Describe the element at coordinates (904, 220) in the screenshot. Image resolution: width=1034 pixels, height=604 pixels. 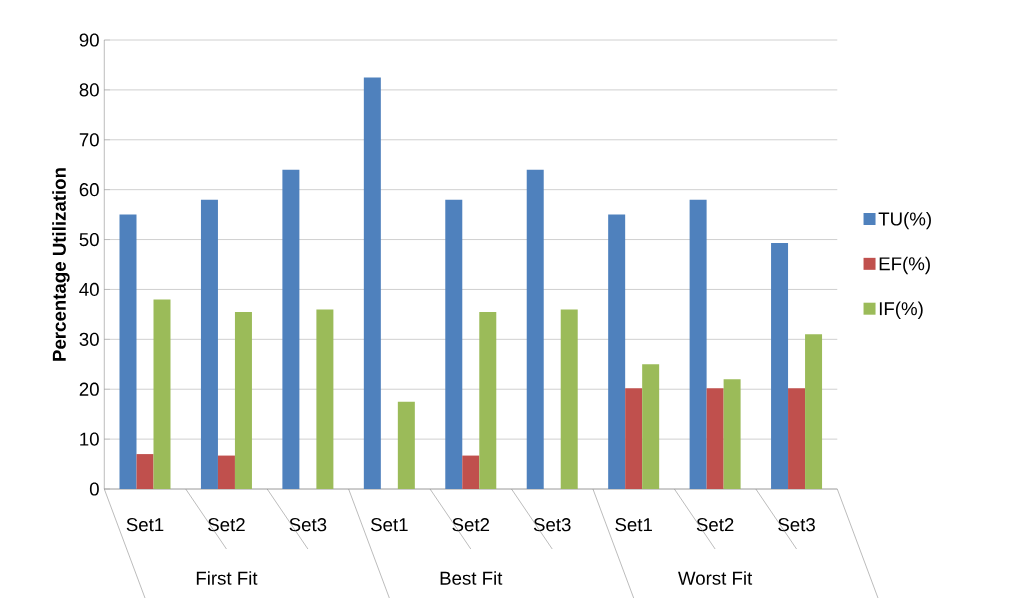
I see `legend-label: TU(%)` at that location.